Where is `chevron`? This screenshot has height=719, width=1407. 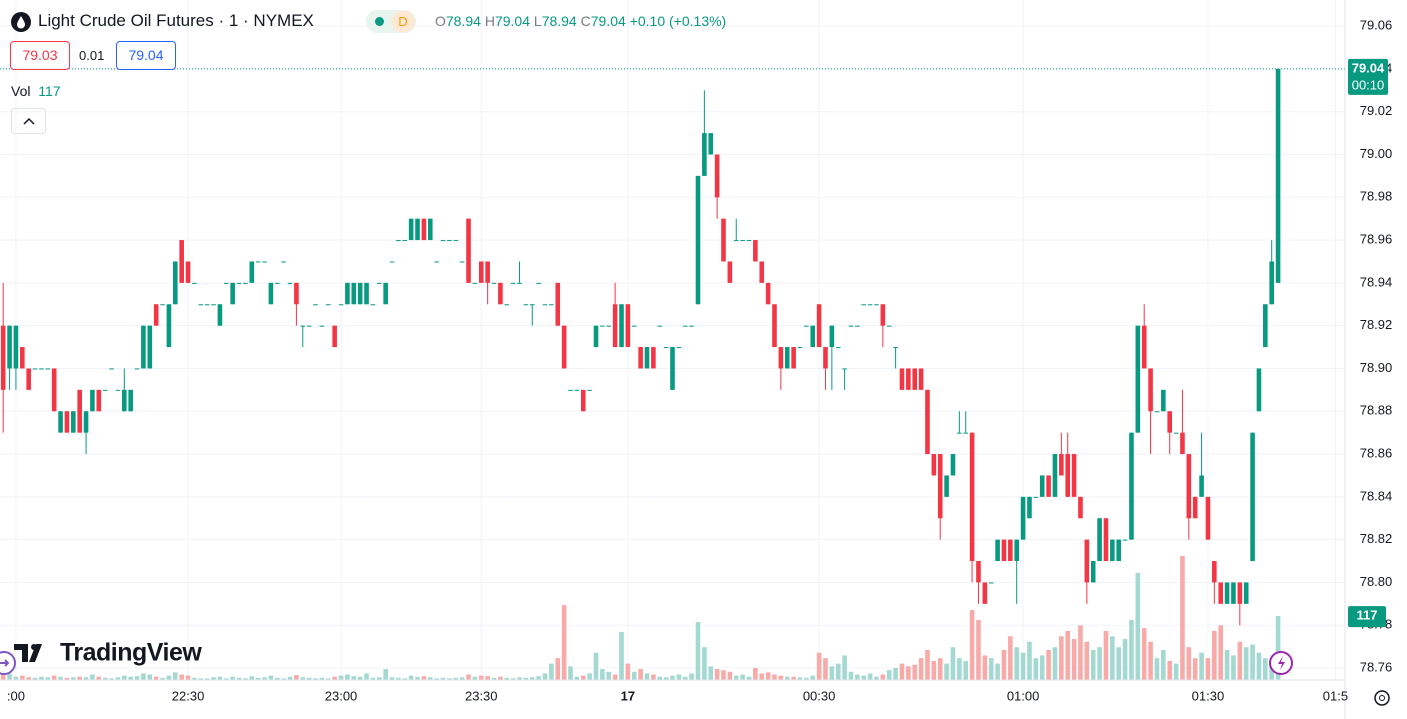 chevron is located at coordinates (28, 121).